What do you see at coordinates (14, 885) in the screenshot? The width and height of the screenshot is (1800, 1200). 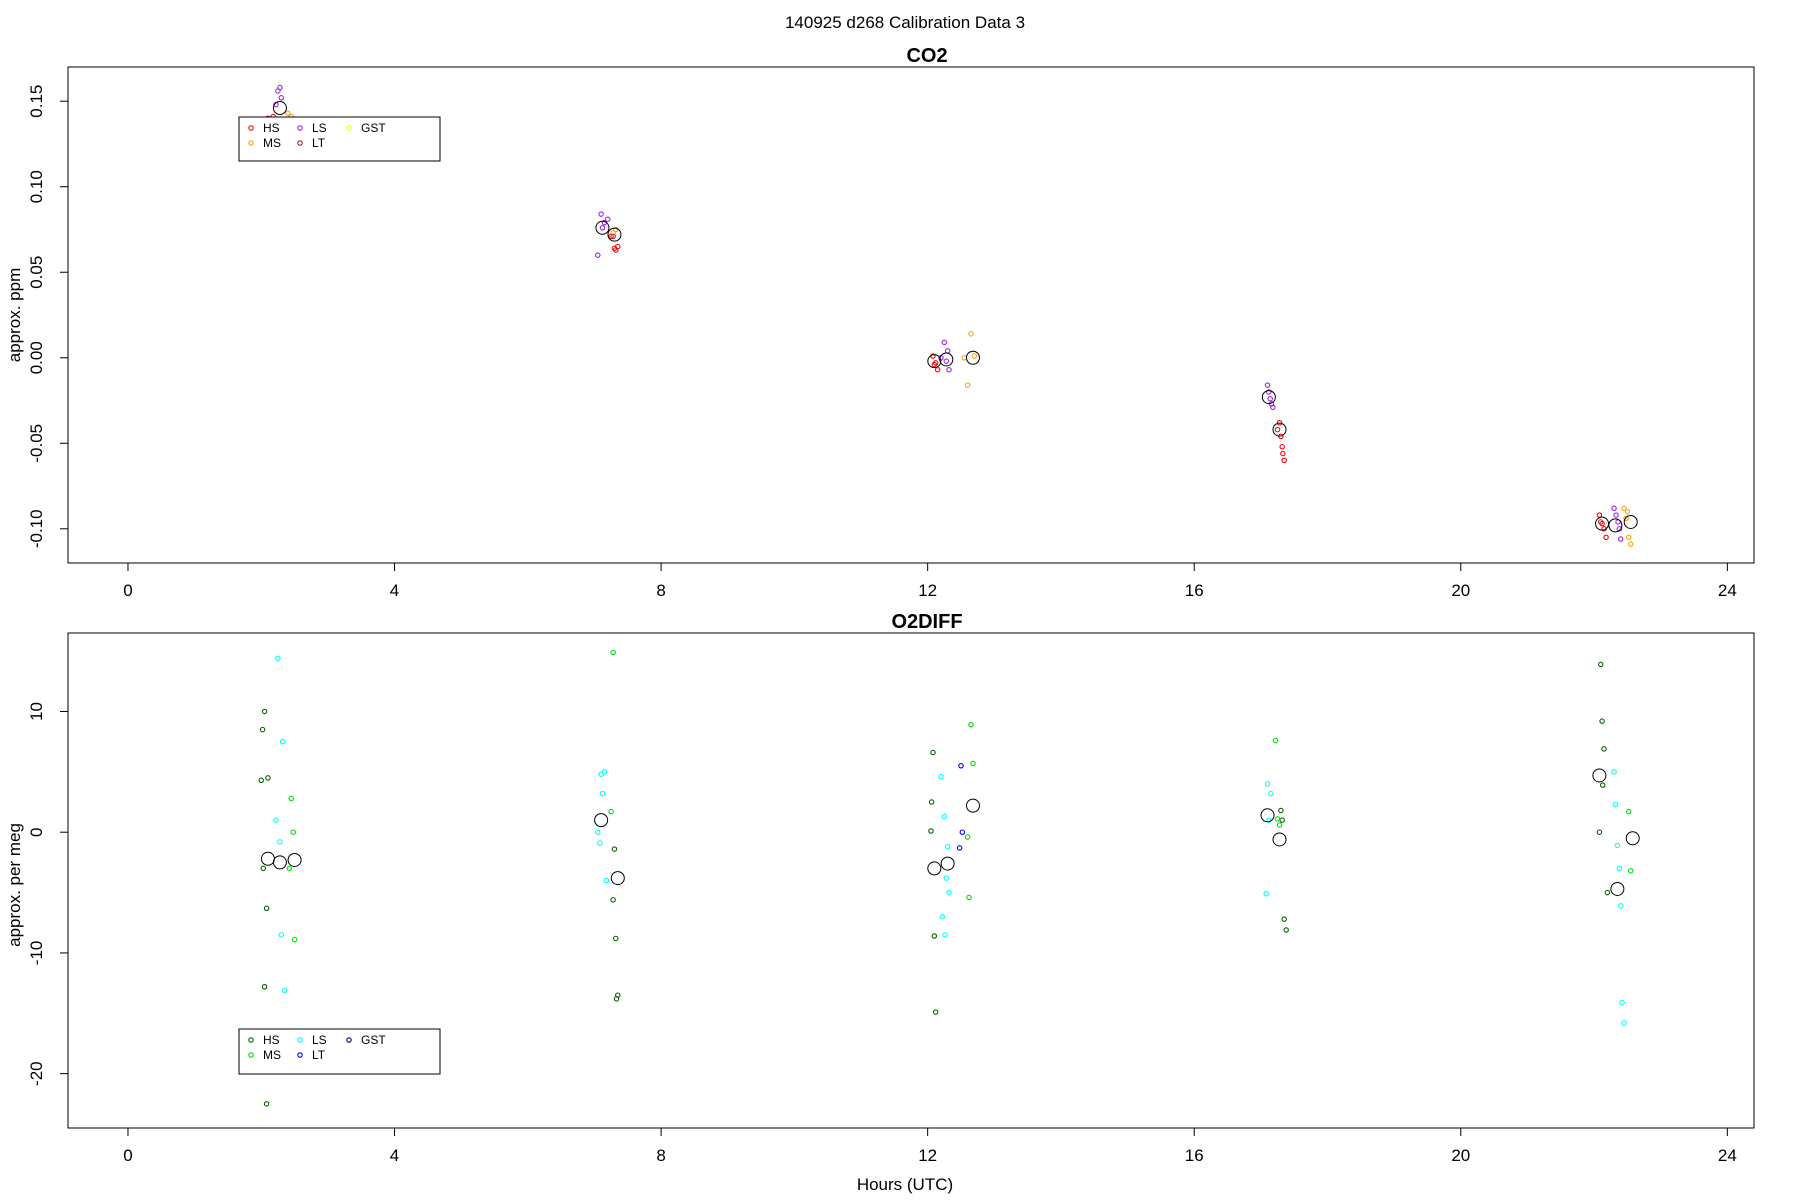 I see `y-axis-label-o2diff: approx. per meg` at bounding box center [14, 885].